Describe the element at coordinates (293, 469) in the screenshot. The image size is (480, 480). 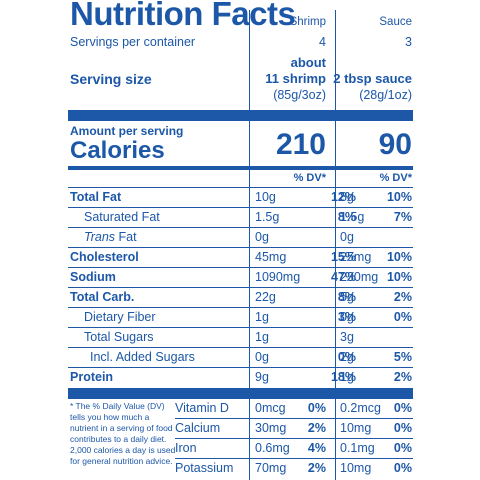
I see `vitamin-row: Potassium 70mg 2% 10mg 0%` at that location.